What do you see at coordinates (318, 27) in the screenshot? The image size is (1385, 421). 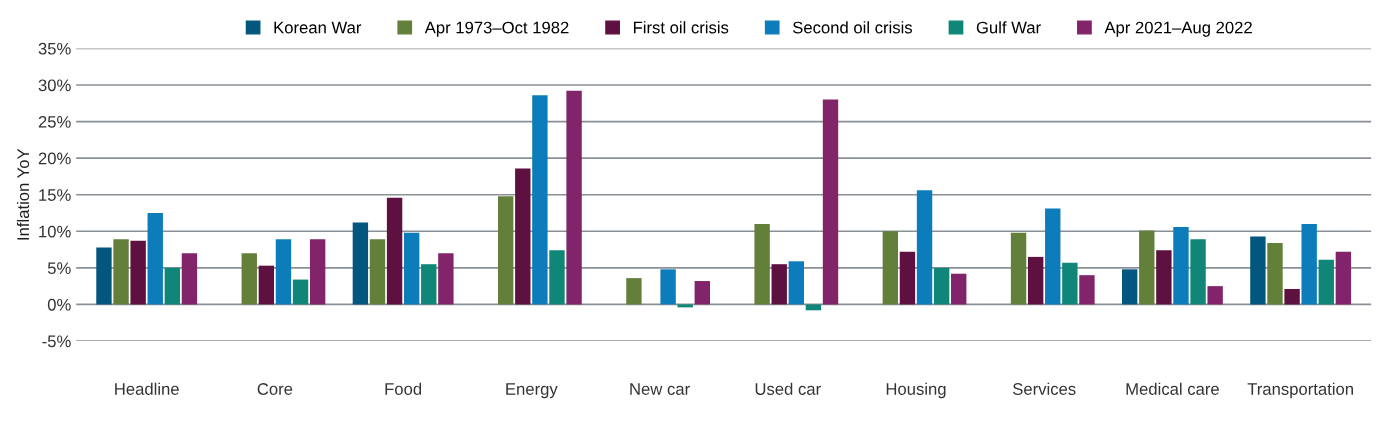 I see `legend-label: Korean War` at bounding box center [318, 27].